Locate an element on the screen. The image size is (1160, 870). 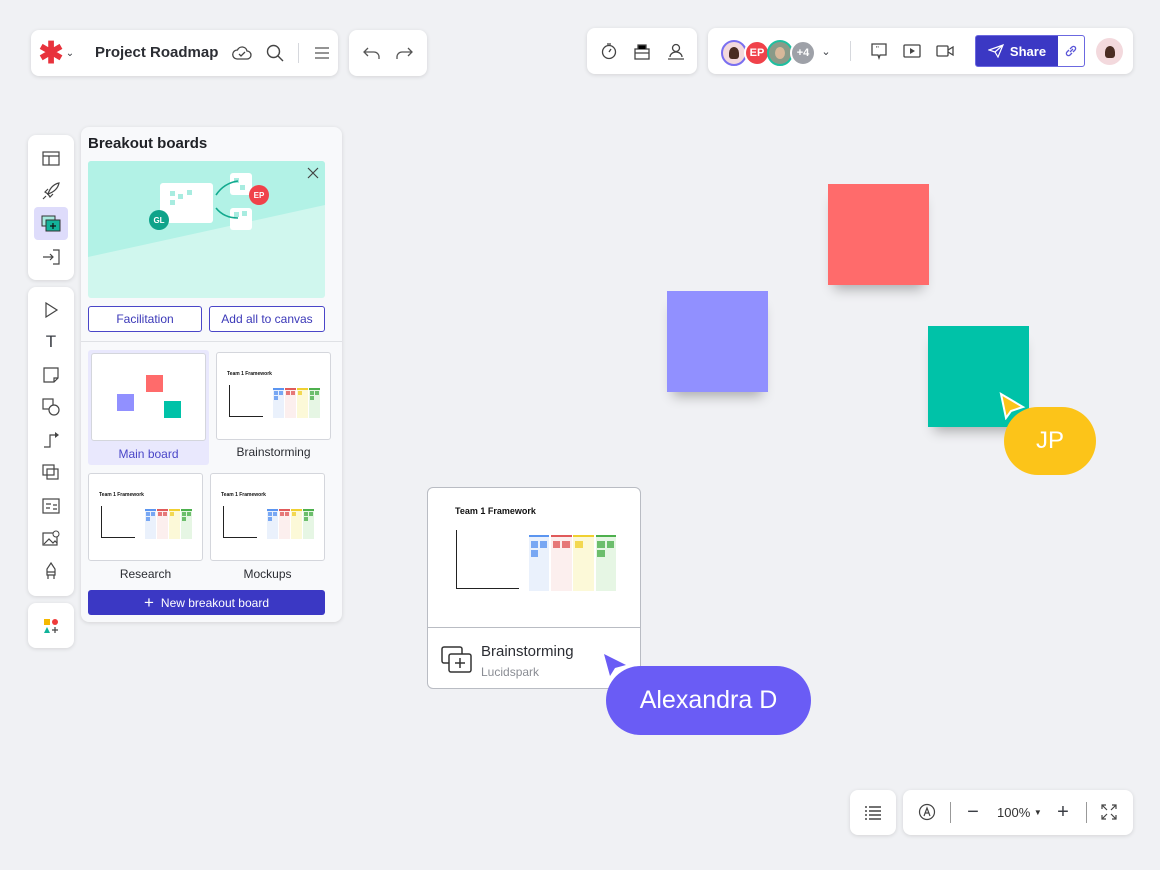
share-button: Share is located at coordinates (1030, 51).